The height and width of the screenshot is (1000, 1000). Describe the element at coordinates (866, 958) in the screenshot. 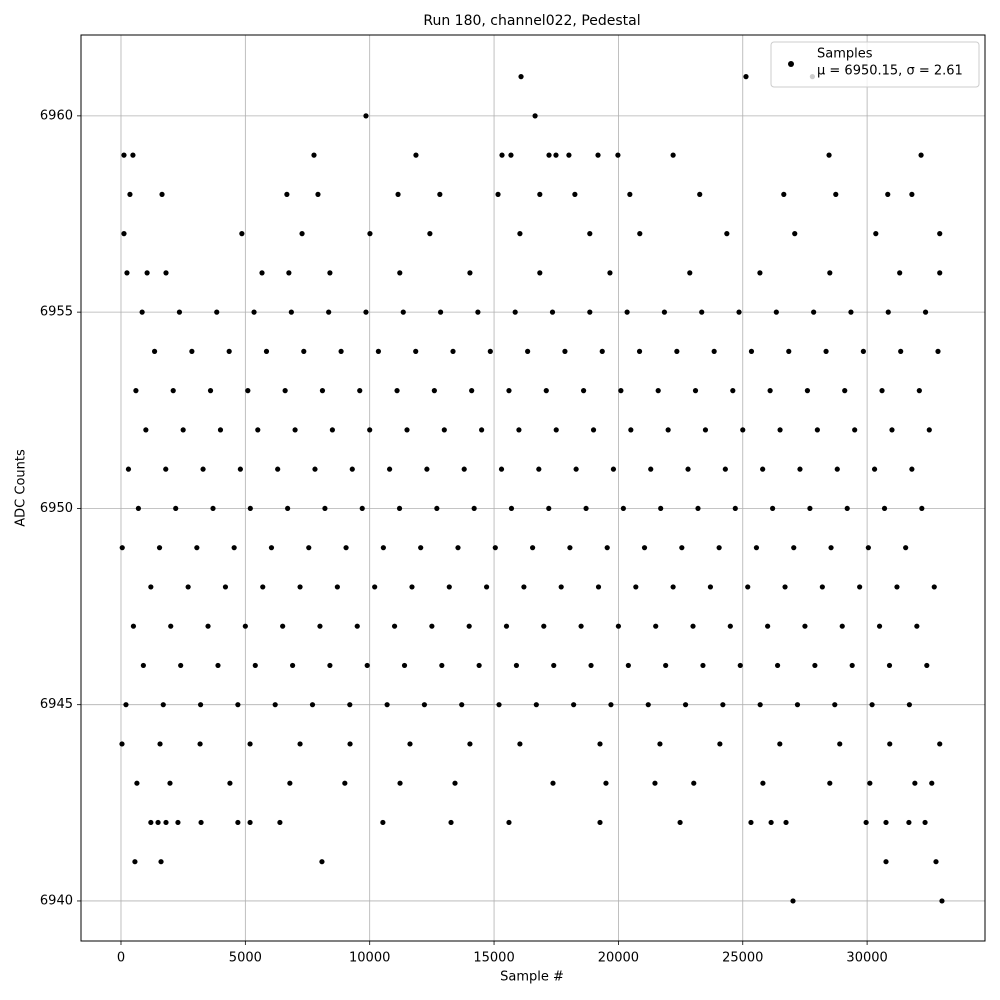

I see `x-tick-label: 30000` at that location.